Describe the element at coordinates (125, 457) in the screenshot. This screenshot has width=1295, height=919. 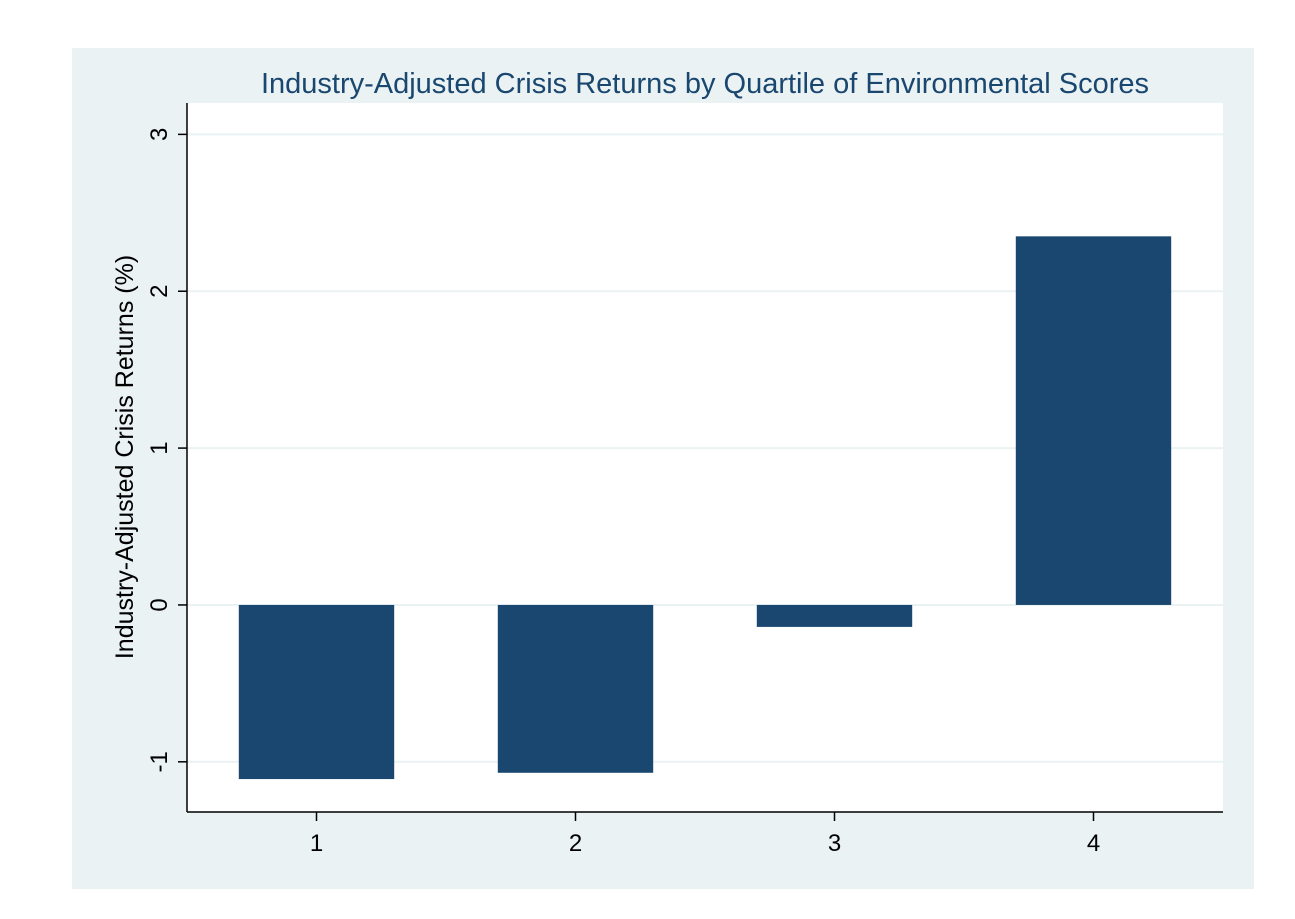
I see `y-axis-label: Industry-Adjusted Crisis Returns (%)` at that location.